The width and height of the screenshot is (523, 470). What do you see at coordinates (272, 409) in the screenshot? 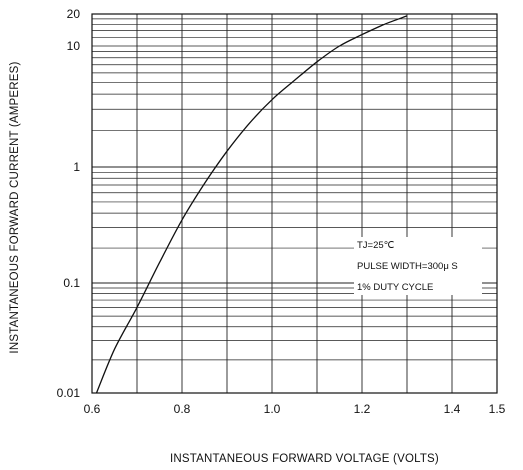
I see `x-tick-label: 1.0` at bounding box center [272, 409].